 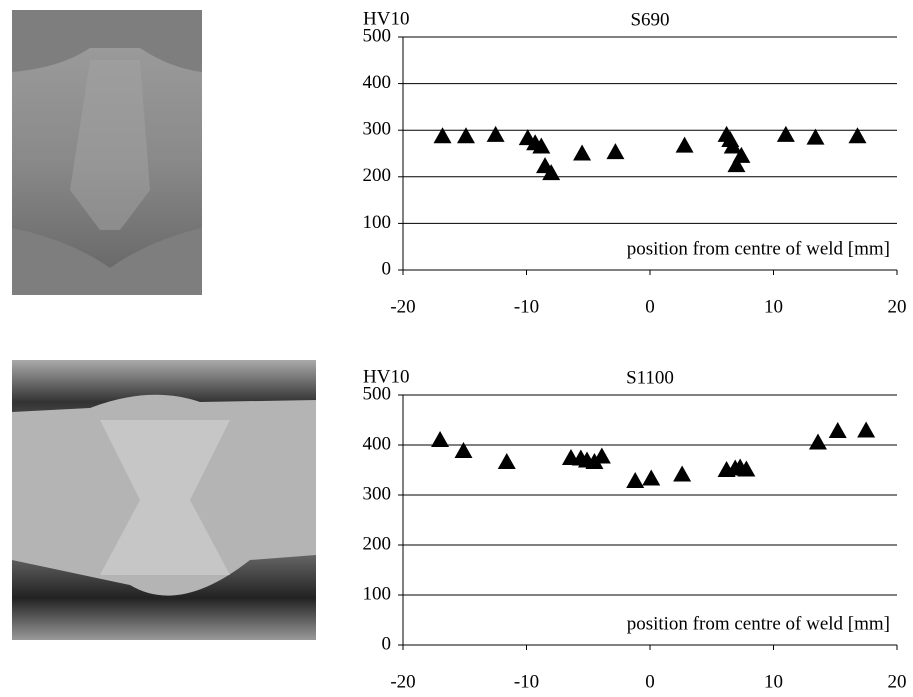 I want to click on weld-photo-top, so click(x=107, y=152).